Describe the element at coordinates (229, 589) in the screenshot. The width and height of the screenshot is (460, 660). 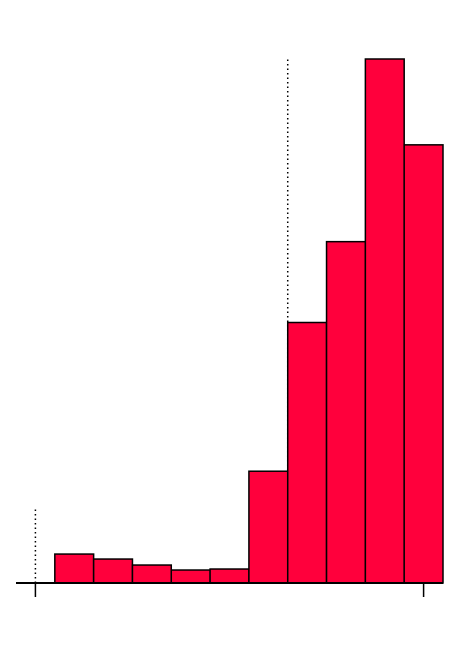
I see `x-axis` at that location.